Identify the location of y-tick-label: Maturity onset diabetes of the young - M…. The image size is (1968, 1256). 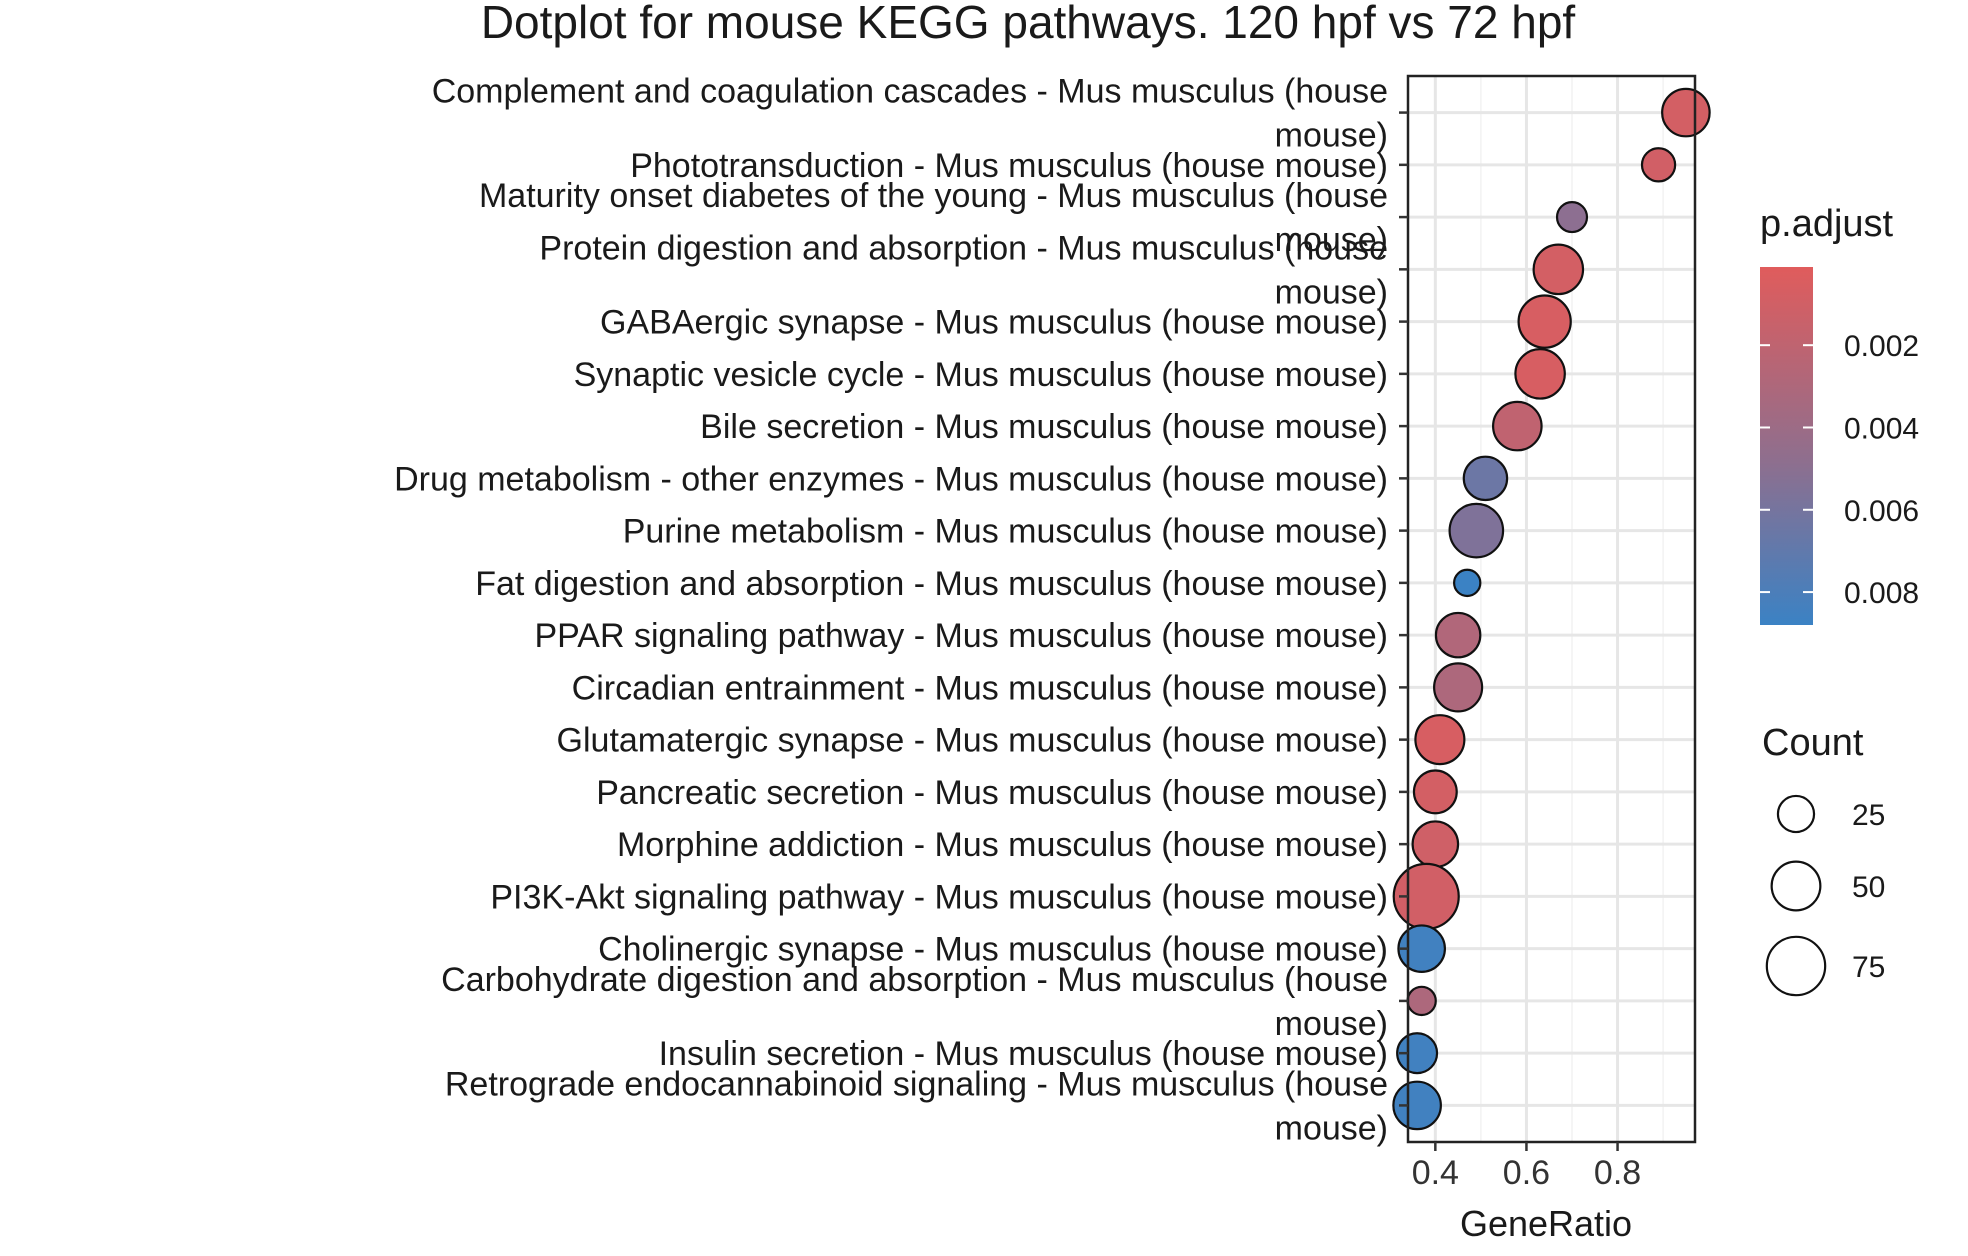
(933, 196).